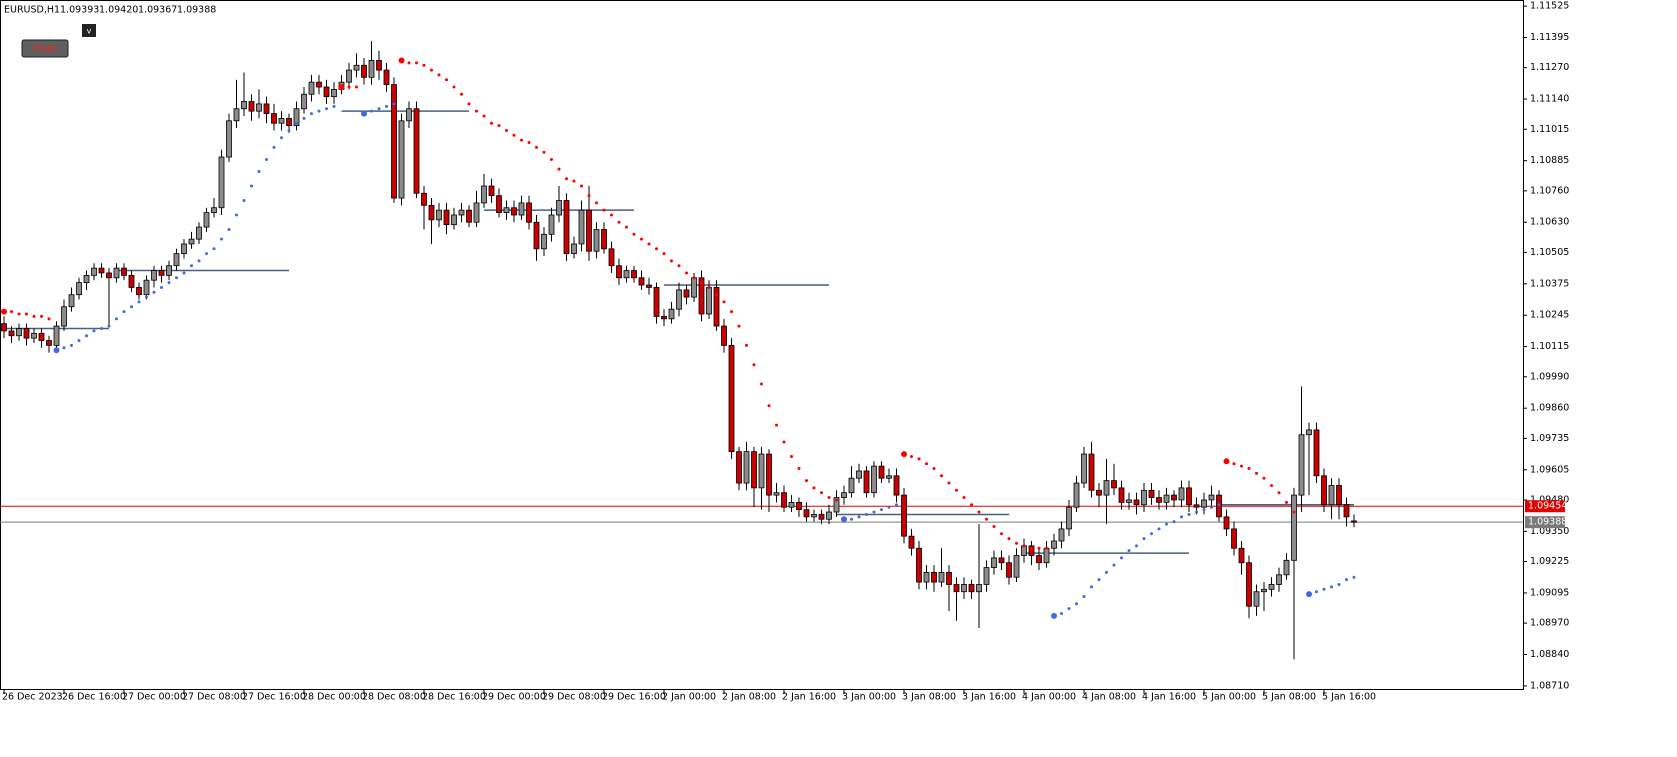 Image resolution: width=1677 pixels, height=757 pixels. I want to click on x-tick-label: 27 Dec 08:00, so click(214, 697).